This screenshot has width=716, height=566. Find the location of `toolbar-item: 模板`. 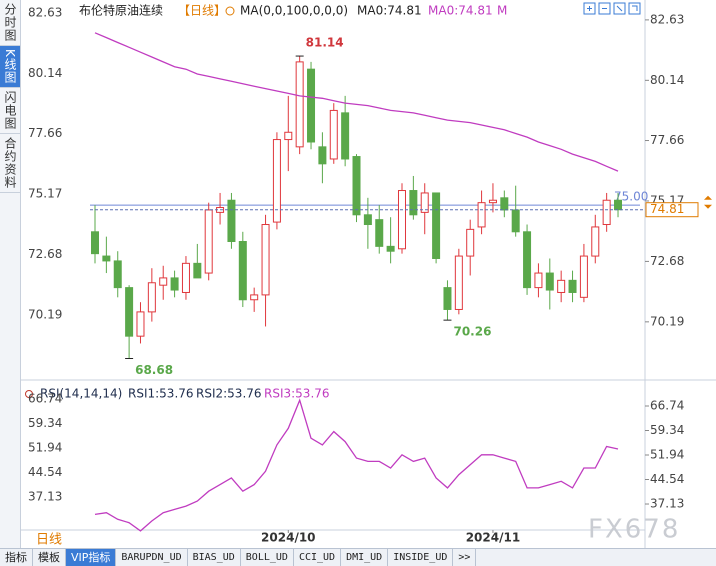

toolbar-item: 模板 is located at coordinates (49, 557).